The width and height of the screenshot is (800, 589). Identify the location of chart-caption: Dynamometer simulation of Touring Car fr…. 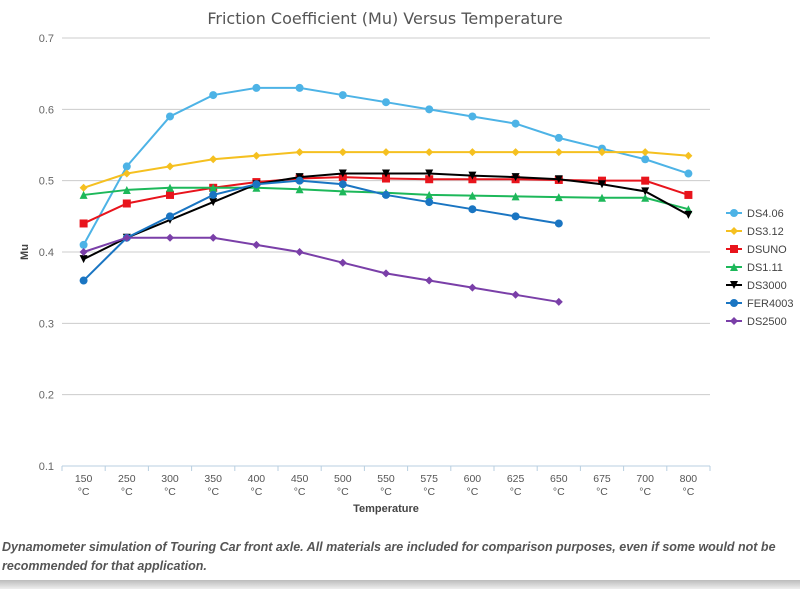
(389, 556).